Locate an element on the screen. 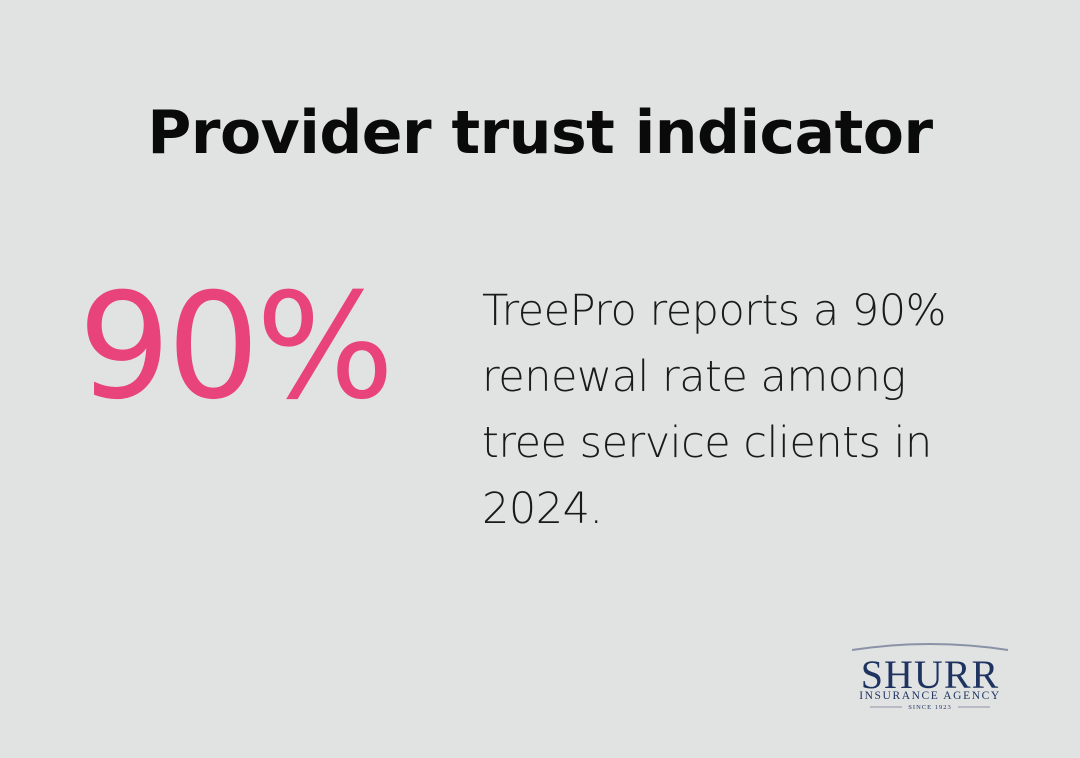 This screenshot has width=1080, height=758. logo: SHURR INSURANCE AGENCY SINCE 1923 is located at coordinates (930, 677).